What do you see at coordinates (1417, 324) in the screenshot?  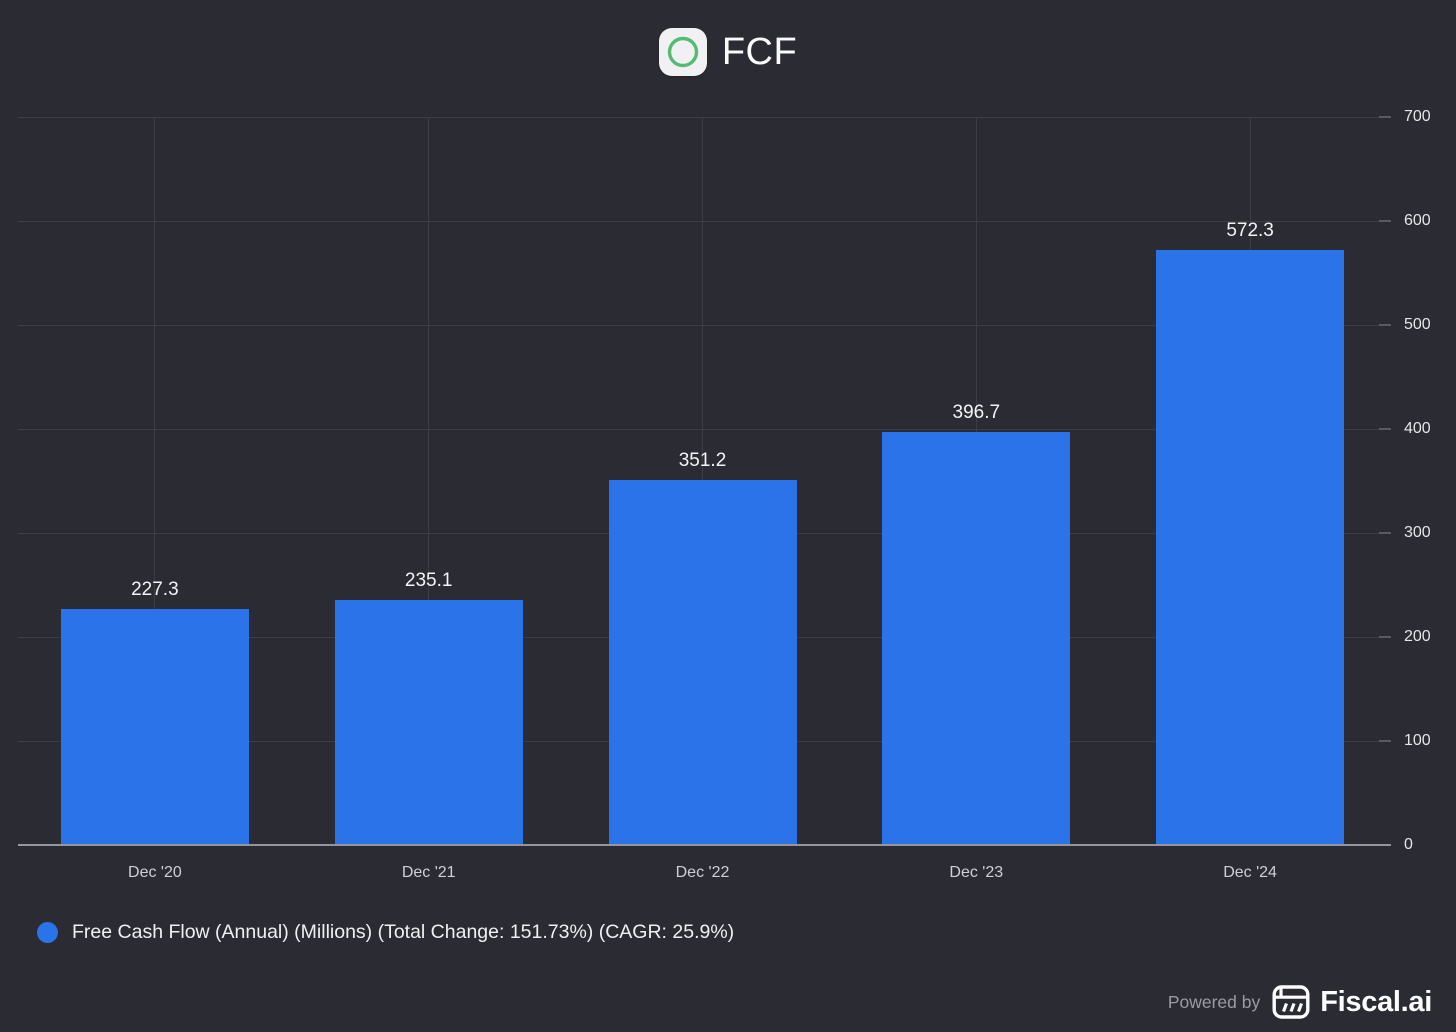 I see `y-axis-tick-label: 500` at bounding box center [1417, 324].